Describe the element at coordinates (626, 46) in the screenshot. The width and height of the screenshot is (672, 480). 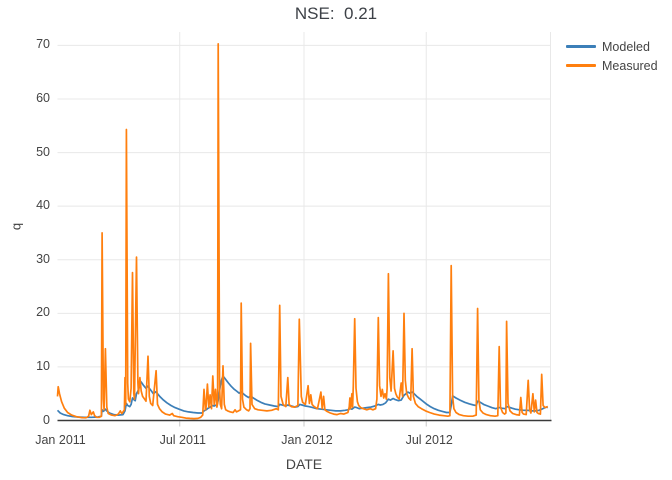
I see `legend-label-modeled: Modeled` at that location.